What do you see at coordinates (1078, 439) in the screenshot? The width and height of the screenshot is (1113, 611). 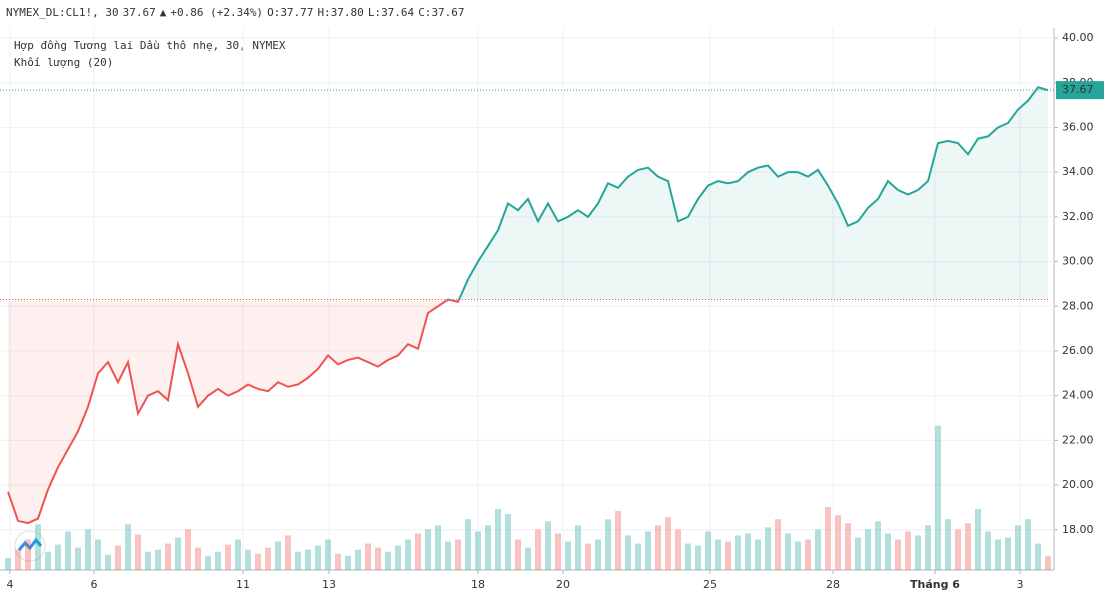 I see `y-tick-label: 22.00` at bounding box center [1078, 439].